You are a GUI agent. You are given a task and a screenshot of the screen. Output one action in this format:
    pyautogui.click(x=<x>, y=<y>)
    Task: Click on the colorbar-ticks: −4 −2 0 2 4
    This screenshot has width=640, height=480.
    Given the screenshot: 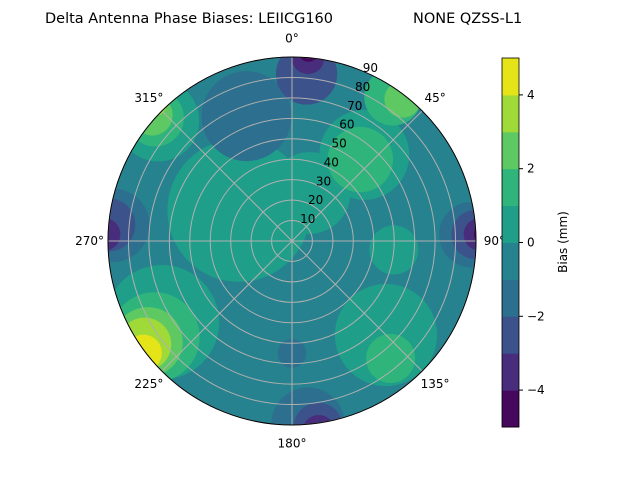 What is the action you would take?
    pyautogui.click(x=532, y=242)
    